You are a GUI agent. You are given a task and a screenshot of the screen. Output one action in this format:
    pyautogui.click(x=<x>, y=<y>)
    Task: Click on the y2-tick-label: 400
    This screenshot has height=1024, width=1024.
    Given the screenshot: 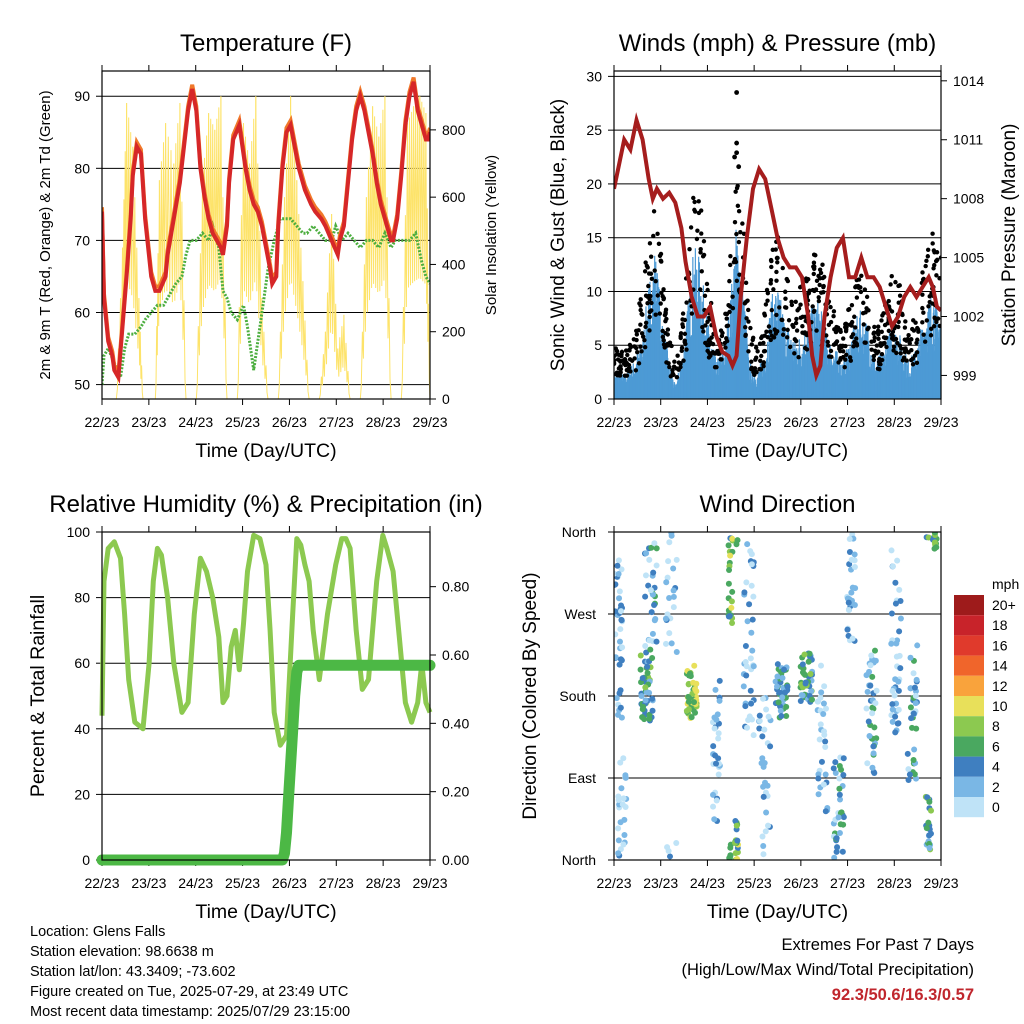 What is the action you would take?
    pyautogui.click(x=454, y=264)
    